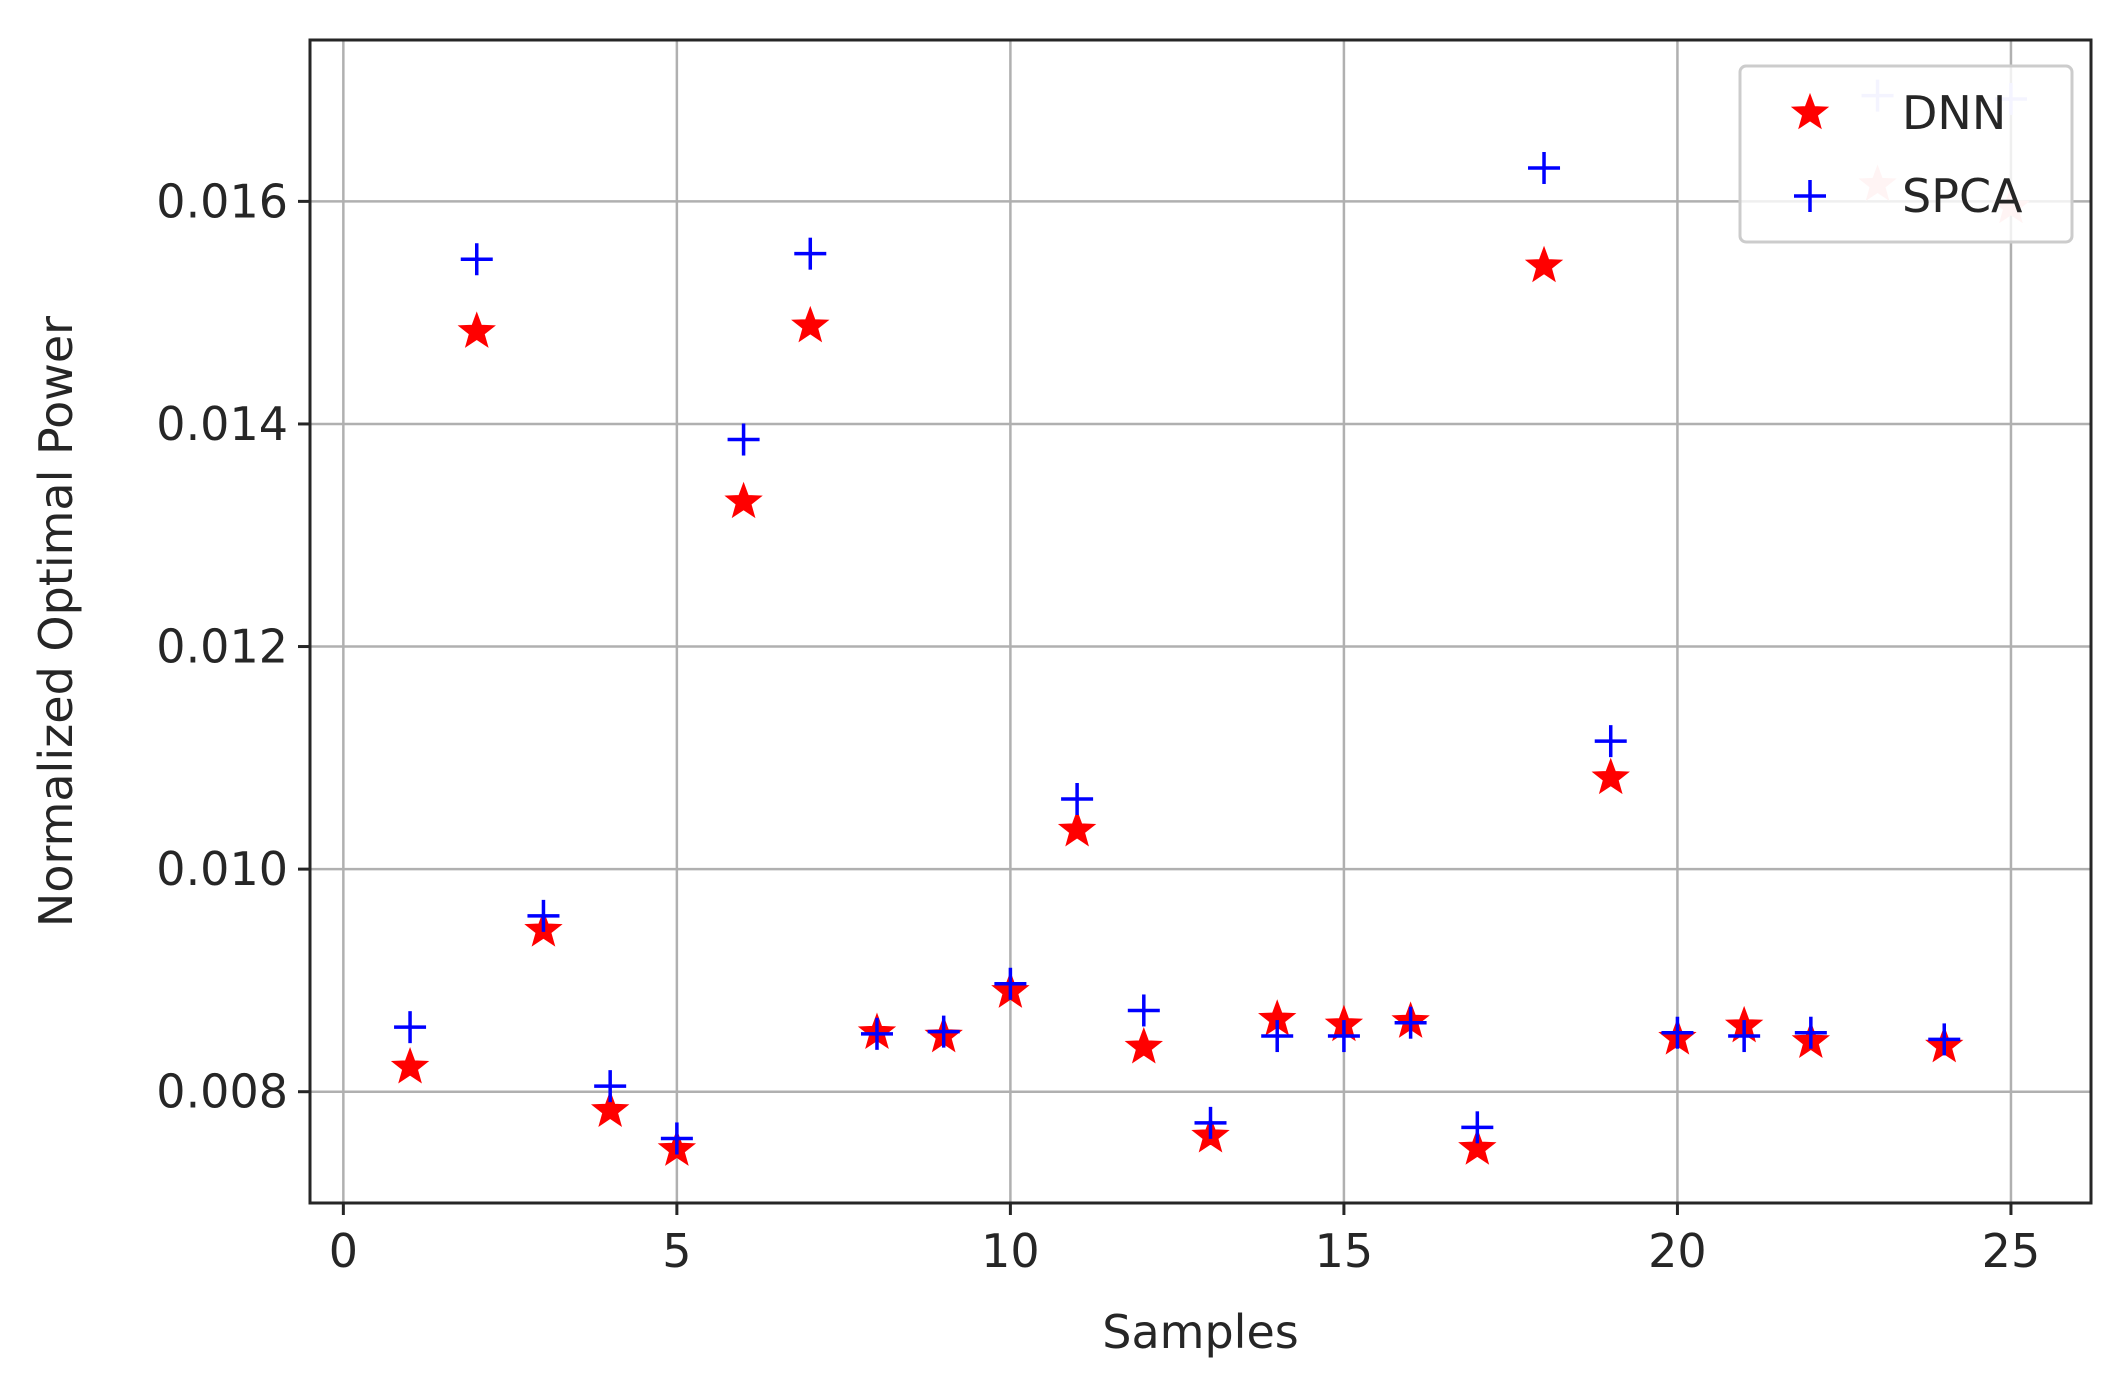 This screenshot has height=1399, width=2121. Describe the element at coordinates (1677, 1251) in the screenshot. I see `x-tick-label: 20` at that location.